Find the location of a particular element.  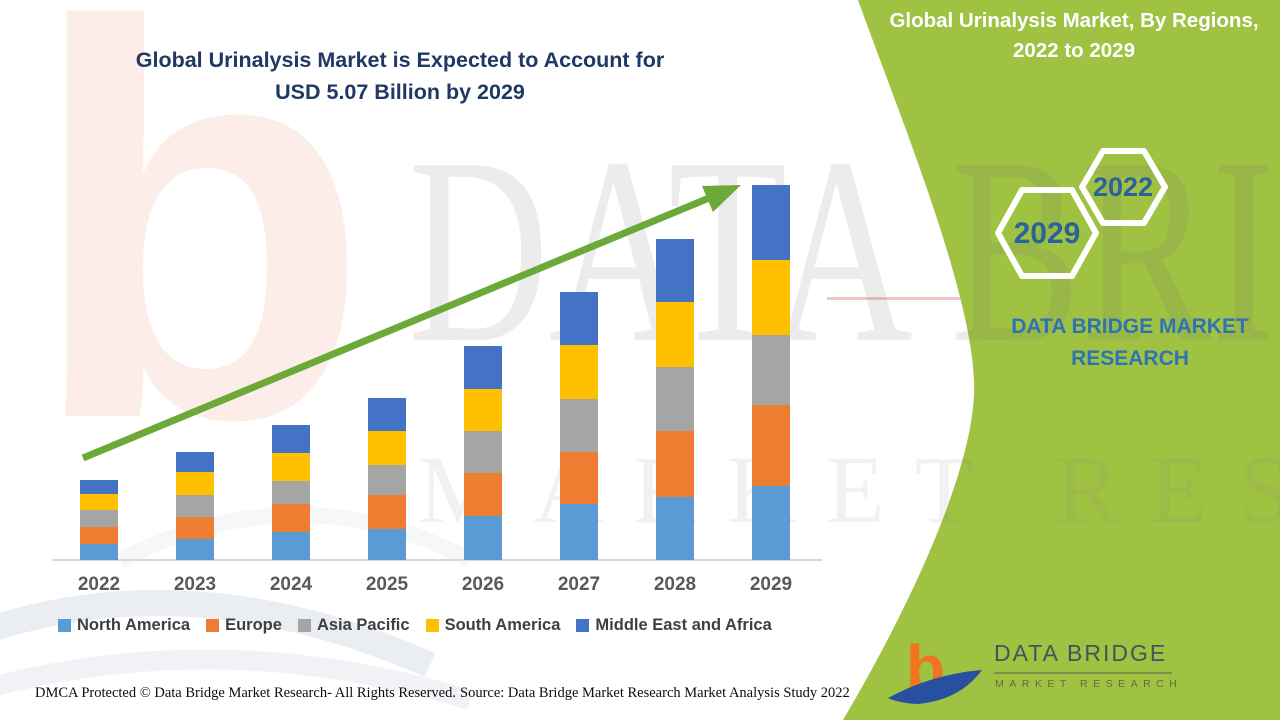

bar-segment-europe-2023 is located at coordinates (195, 528).